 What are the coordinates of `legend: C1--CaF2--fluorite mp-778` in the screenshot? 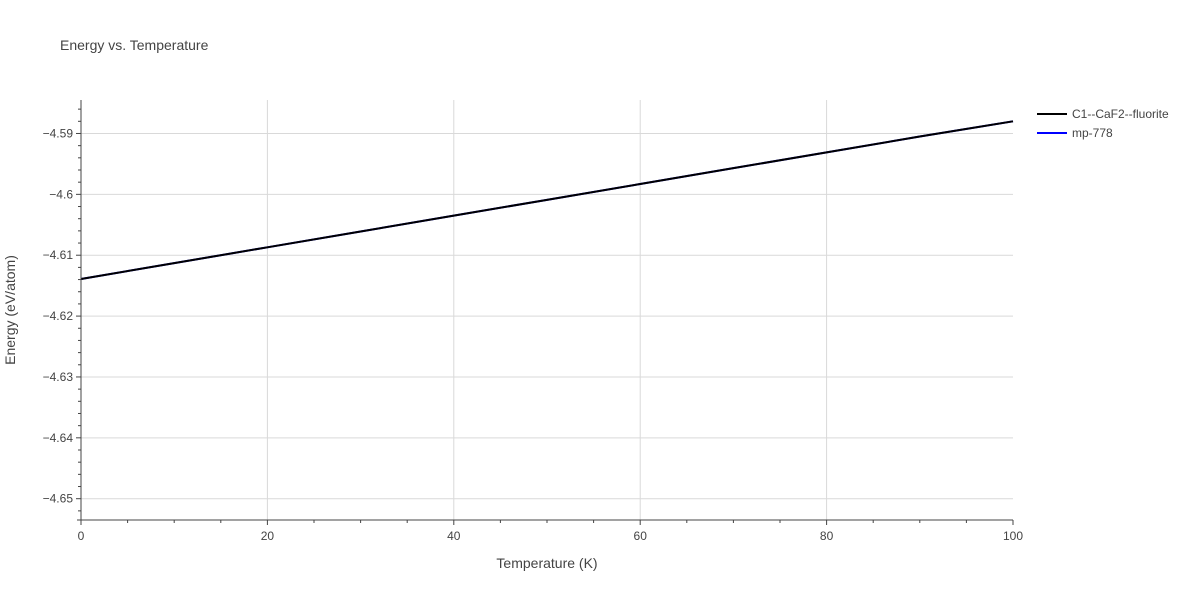 It's located at (1103, 123).